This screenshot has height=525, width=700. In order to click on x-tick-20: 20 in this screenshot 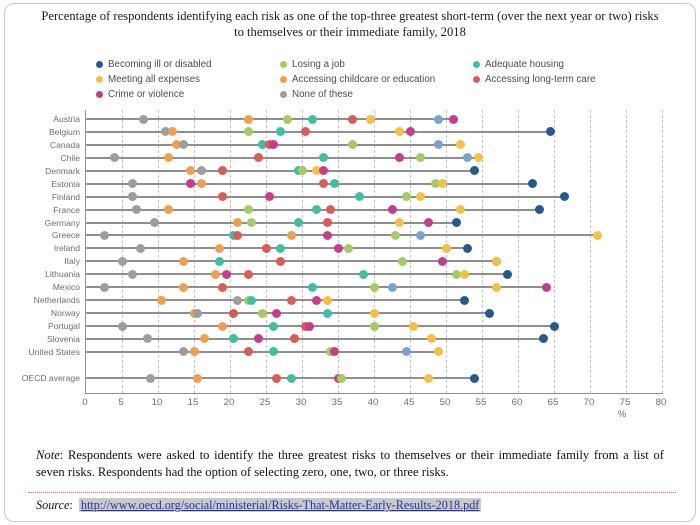, I will do `click(229, 402)`.